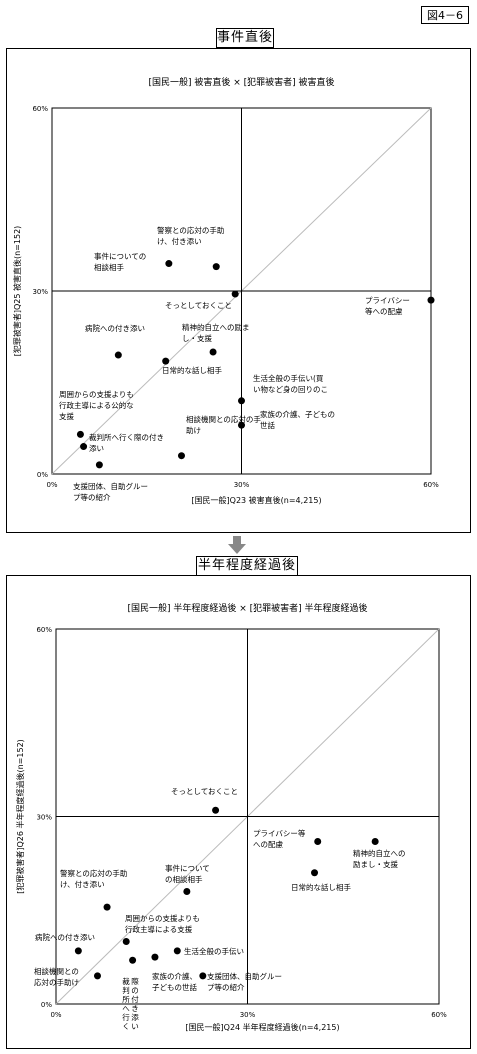 The image size is (477, 1054). What do you see at coordinates (17, 291) in the screenshot?
I see `y-axis-label: [犯罪被害者]Q25 被害直後(n=152)` at bounding box center [17, 291].